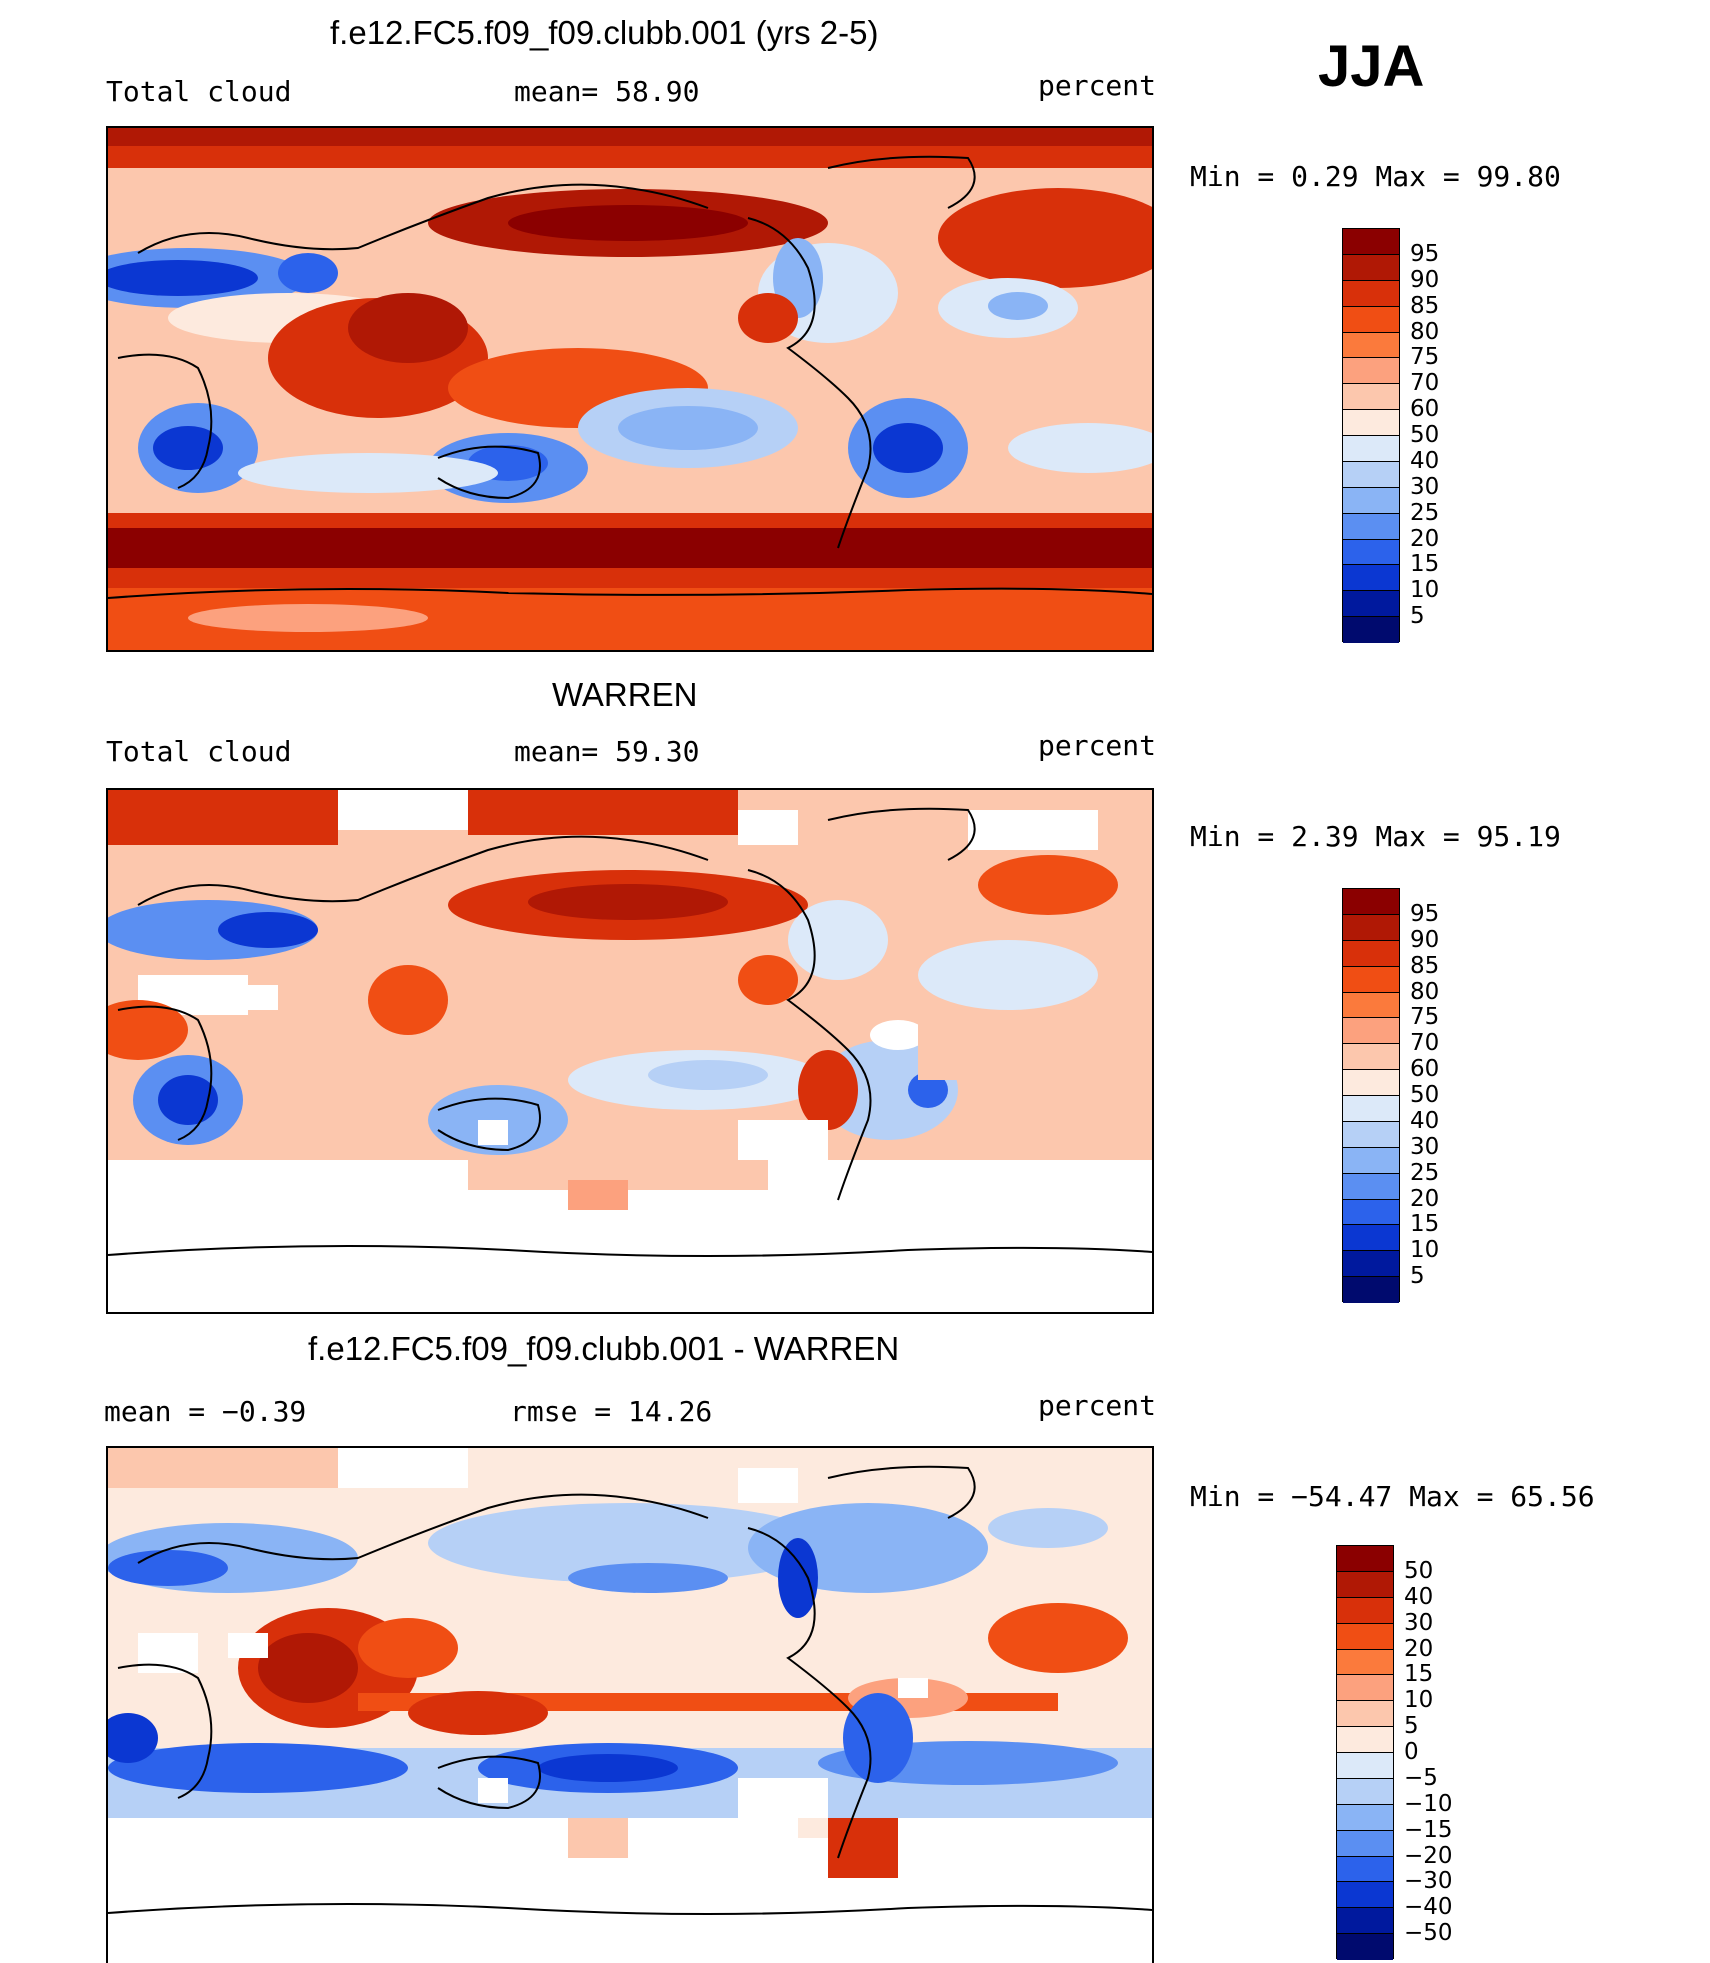  I want to click on panel-3-mean-label: mean = −0.39, so click(205, 1411).